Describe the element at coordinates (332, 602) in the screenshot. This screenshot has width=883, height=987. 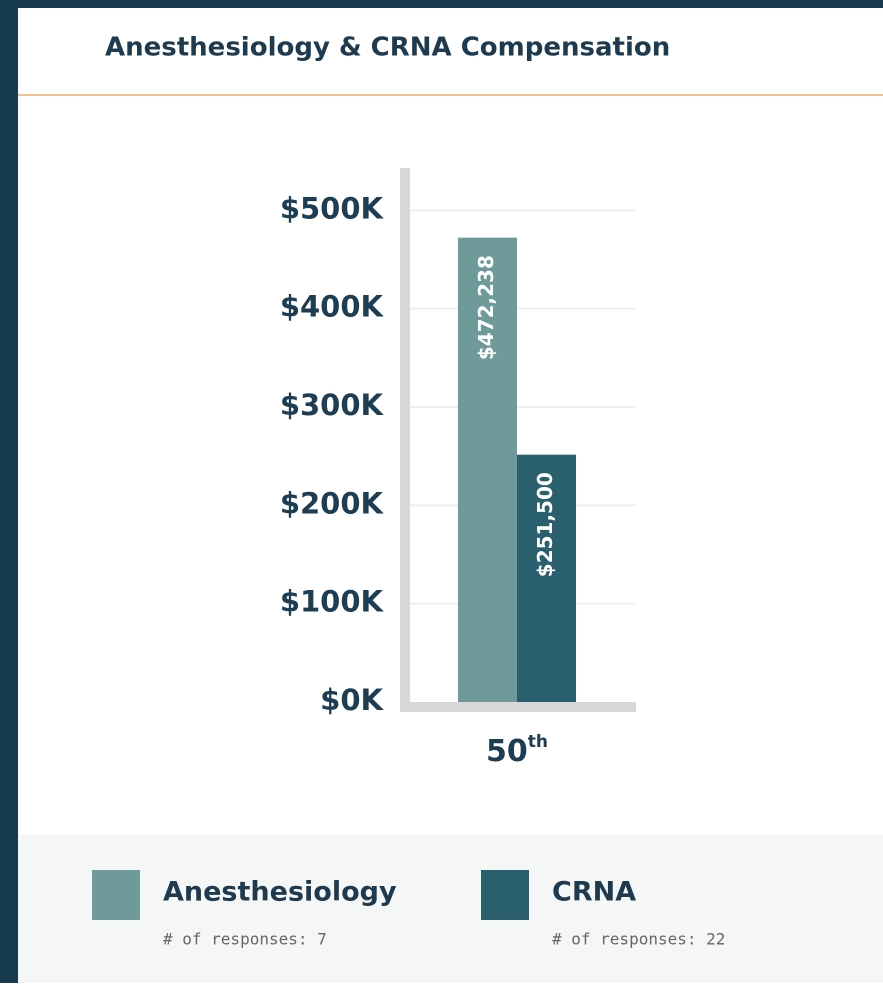
I see `y-tick-label: $100K` at that location.